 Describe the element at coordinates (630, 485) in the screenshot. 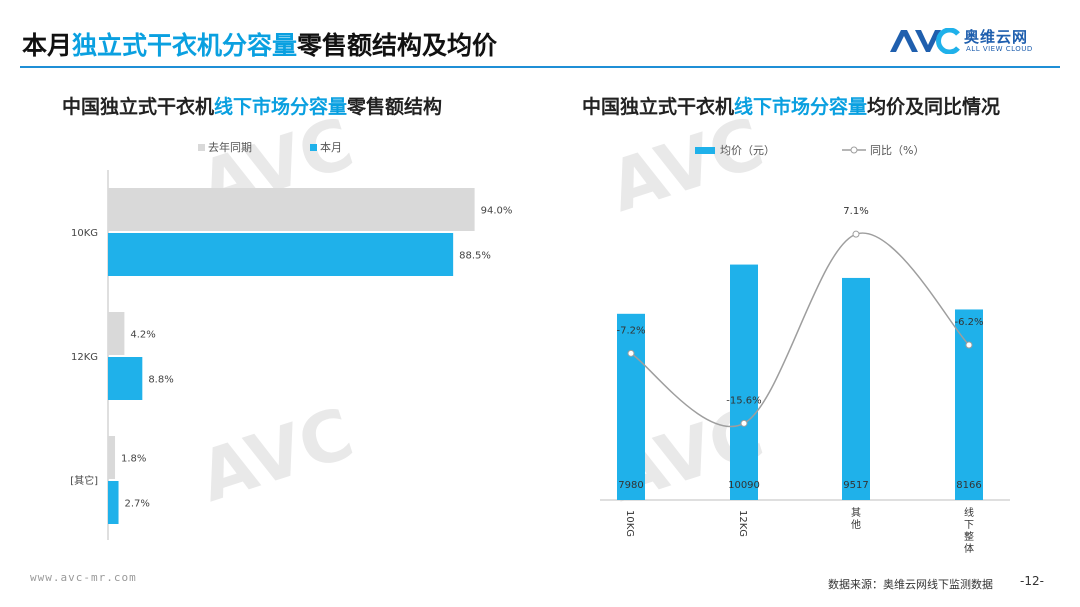

I see `bar-value-label: 7980` at that location.